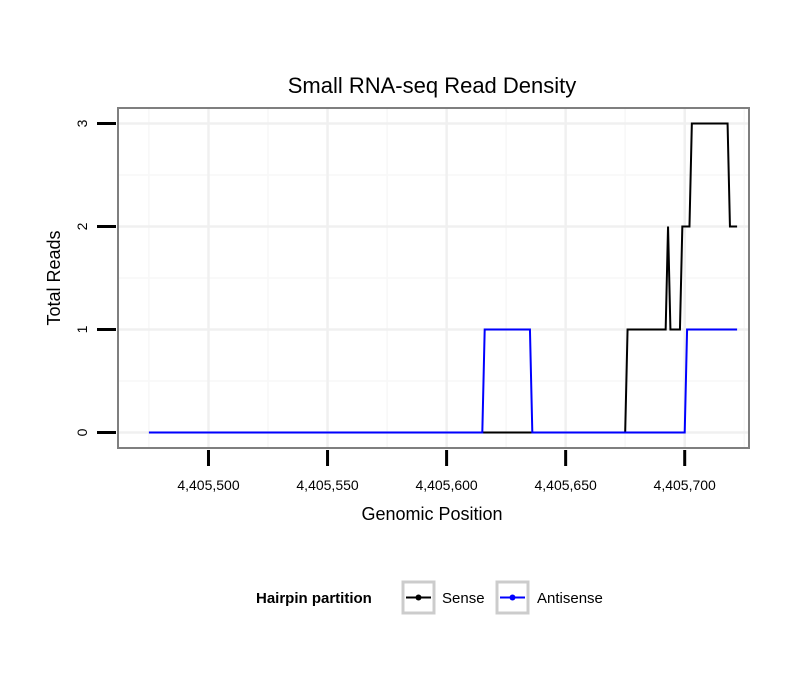 The width and height of the screenshot is (810, 690). I want to click on x-tick-label: 4,405,500, so click(208, 485).